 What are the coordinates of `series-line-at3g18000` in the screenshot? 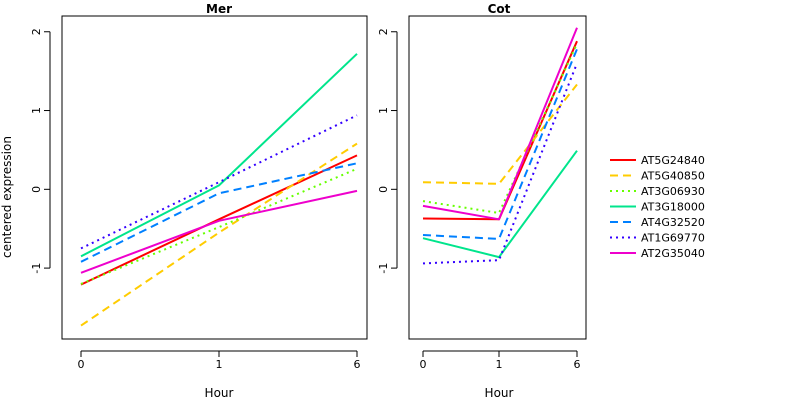 It's located at (500, 204).